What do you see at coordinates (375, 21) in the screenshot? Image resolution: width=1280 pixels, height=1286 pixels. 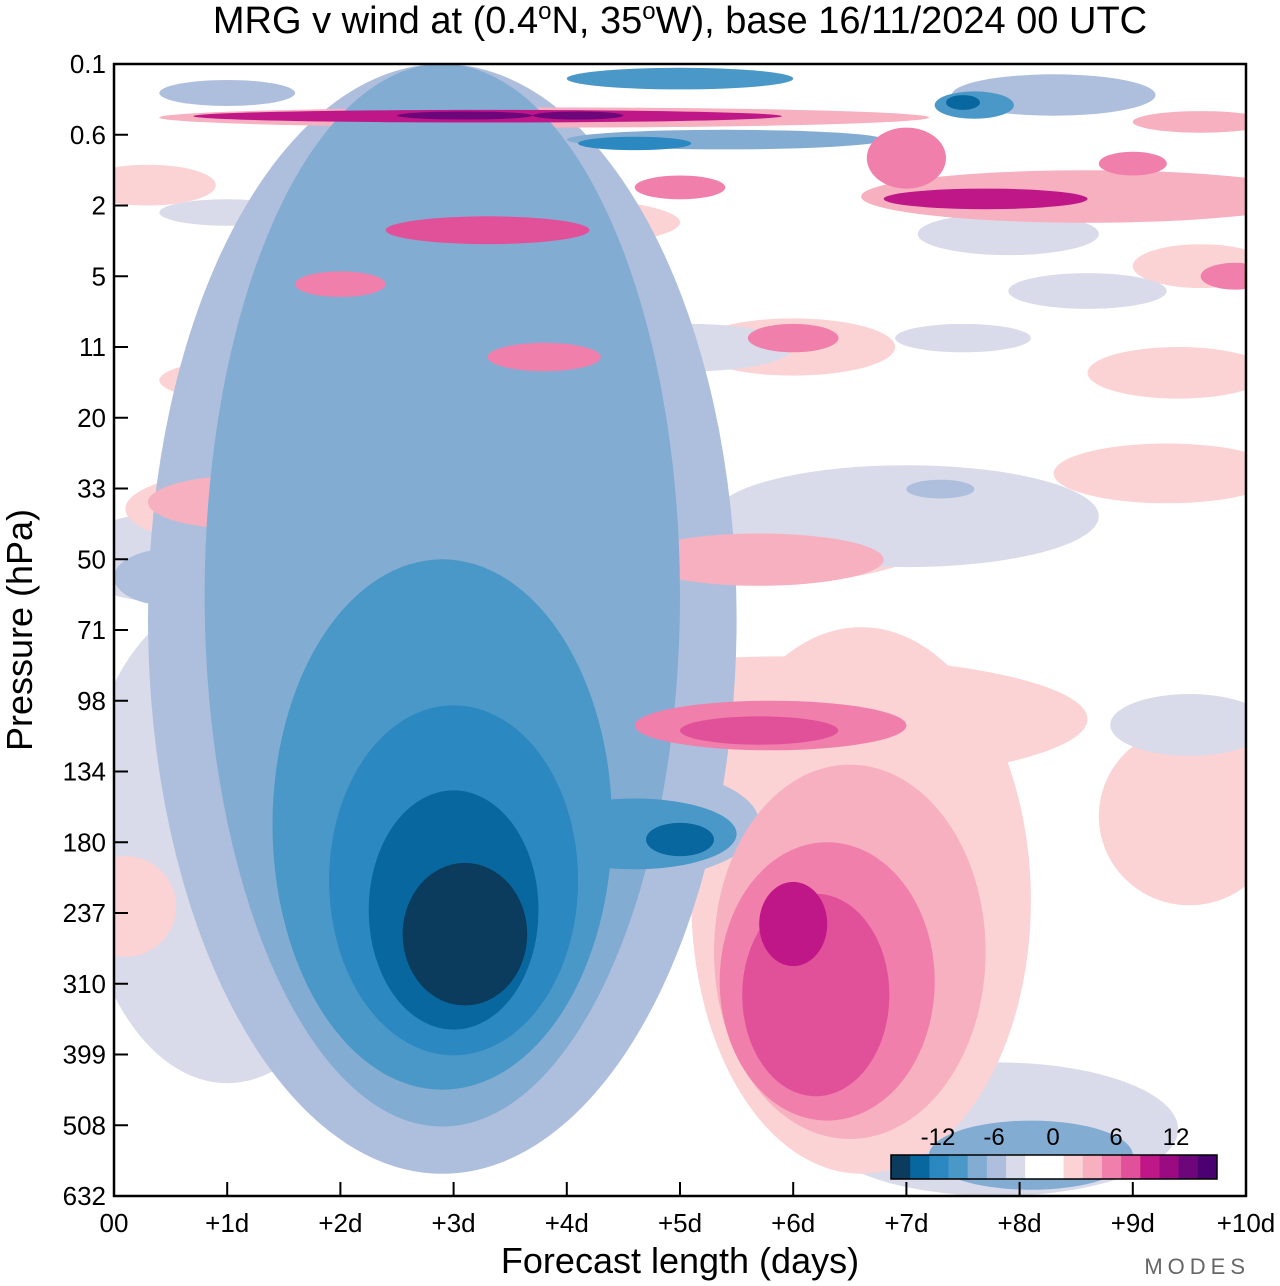 I see `title-part: MRG v wind at (0.4` at bounding box center [375, 21].